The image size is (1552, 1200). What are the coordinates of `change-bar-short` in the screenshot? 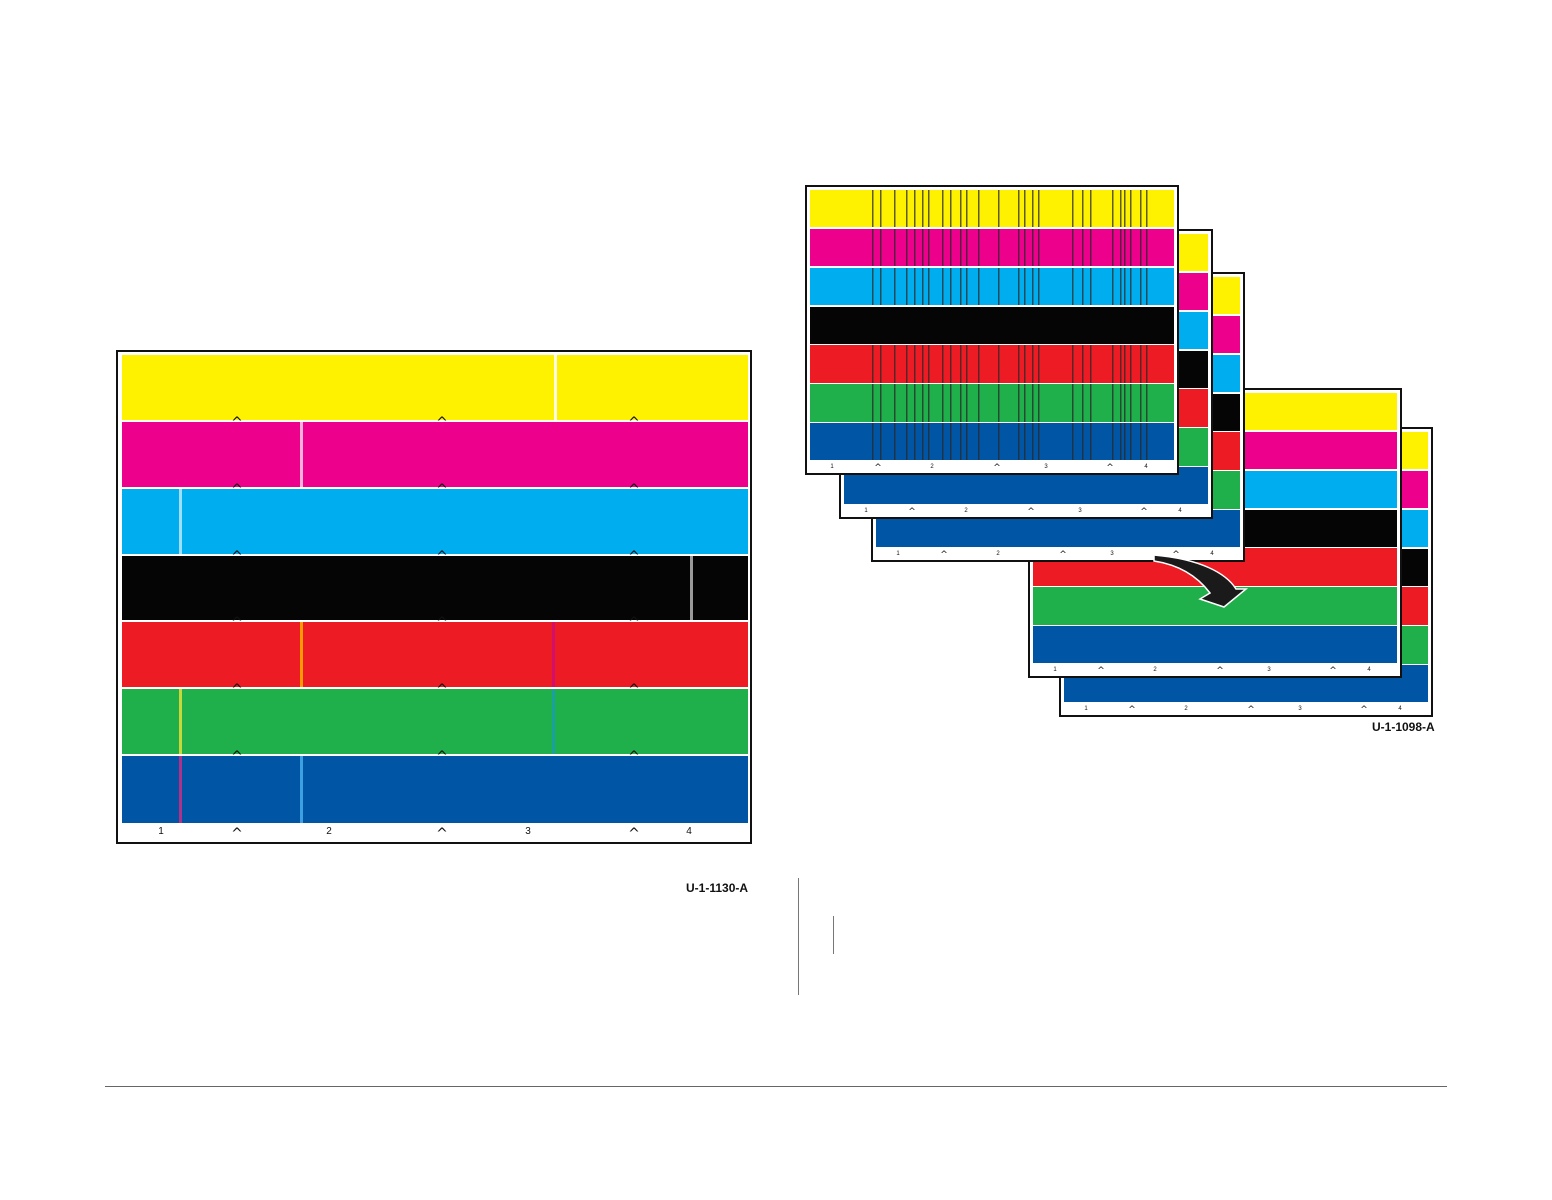 It's located at (833, 935).